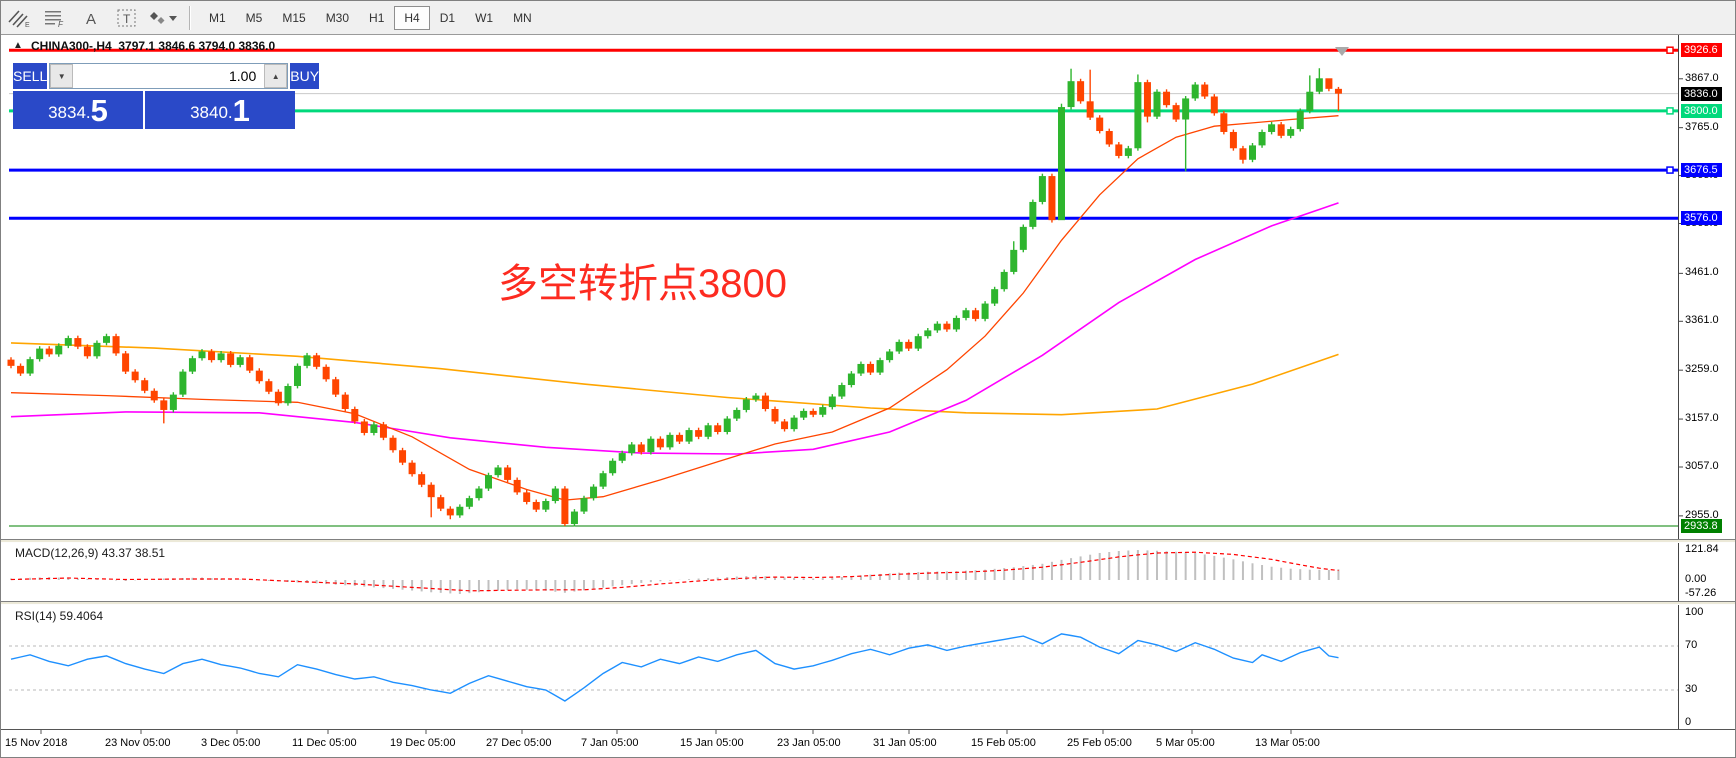  What do you see at coordinates (674, 667) in the screenshot?
I see `rsi-line` at bounding box center [674, 667].